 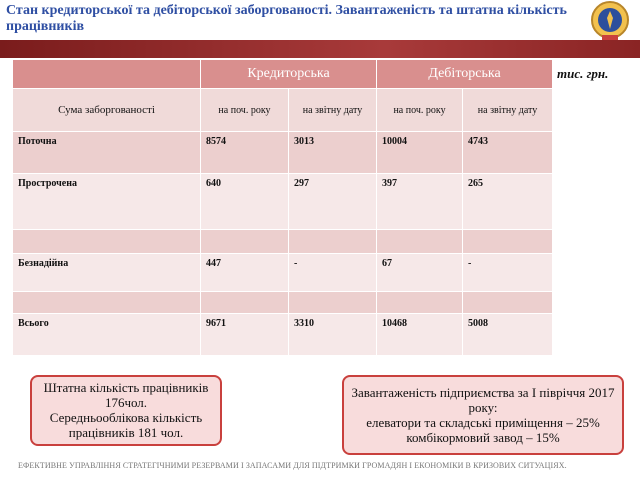 I want to click on note-line: елеватори та складські приміщення – 25%, so click(x=483, y=422).